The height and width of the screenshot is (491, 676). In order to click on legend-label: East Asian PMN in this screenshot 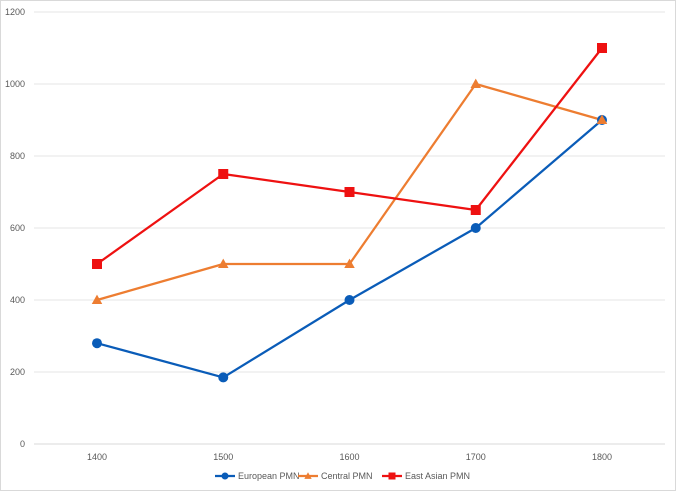, I will do `click(437, 476)`.